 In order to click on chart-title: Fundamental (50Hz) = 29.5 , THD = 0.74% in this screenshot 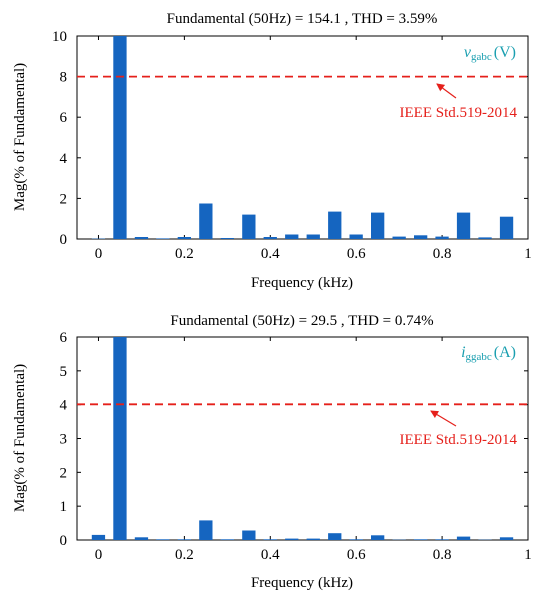, I will do `click(301, 321)`.